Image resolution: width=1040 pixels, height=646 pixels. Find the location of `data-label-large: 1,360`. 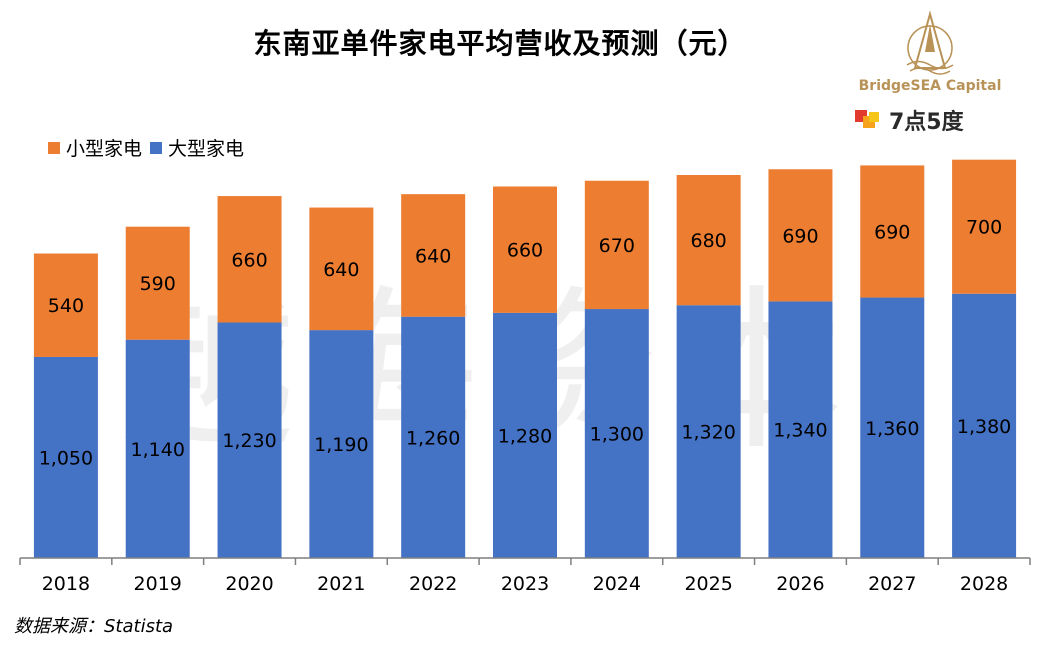

data-label-large: 1,360 is located at coordinates (892, 429).